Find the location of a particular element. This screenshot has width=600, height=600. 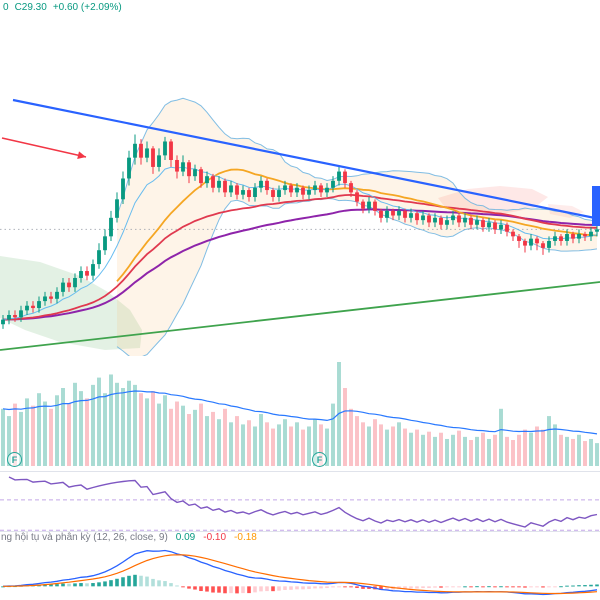

macd-signal-value: -0.18 is located at coordinates (245, 537).